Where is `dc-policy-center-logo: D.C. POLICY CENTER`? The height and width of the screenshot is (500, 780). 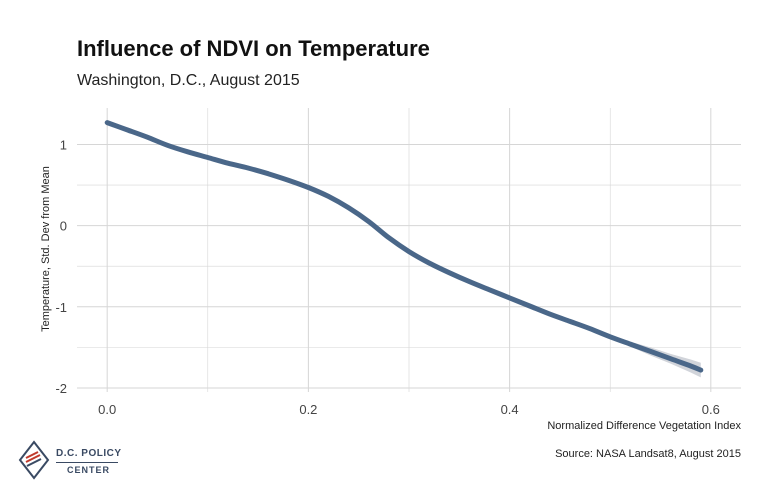
dc-policy-center-logo: D.C. POLICY CENTER is located at coordinates (71, 461).